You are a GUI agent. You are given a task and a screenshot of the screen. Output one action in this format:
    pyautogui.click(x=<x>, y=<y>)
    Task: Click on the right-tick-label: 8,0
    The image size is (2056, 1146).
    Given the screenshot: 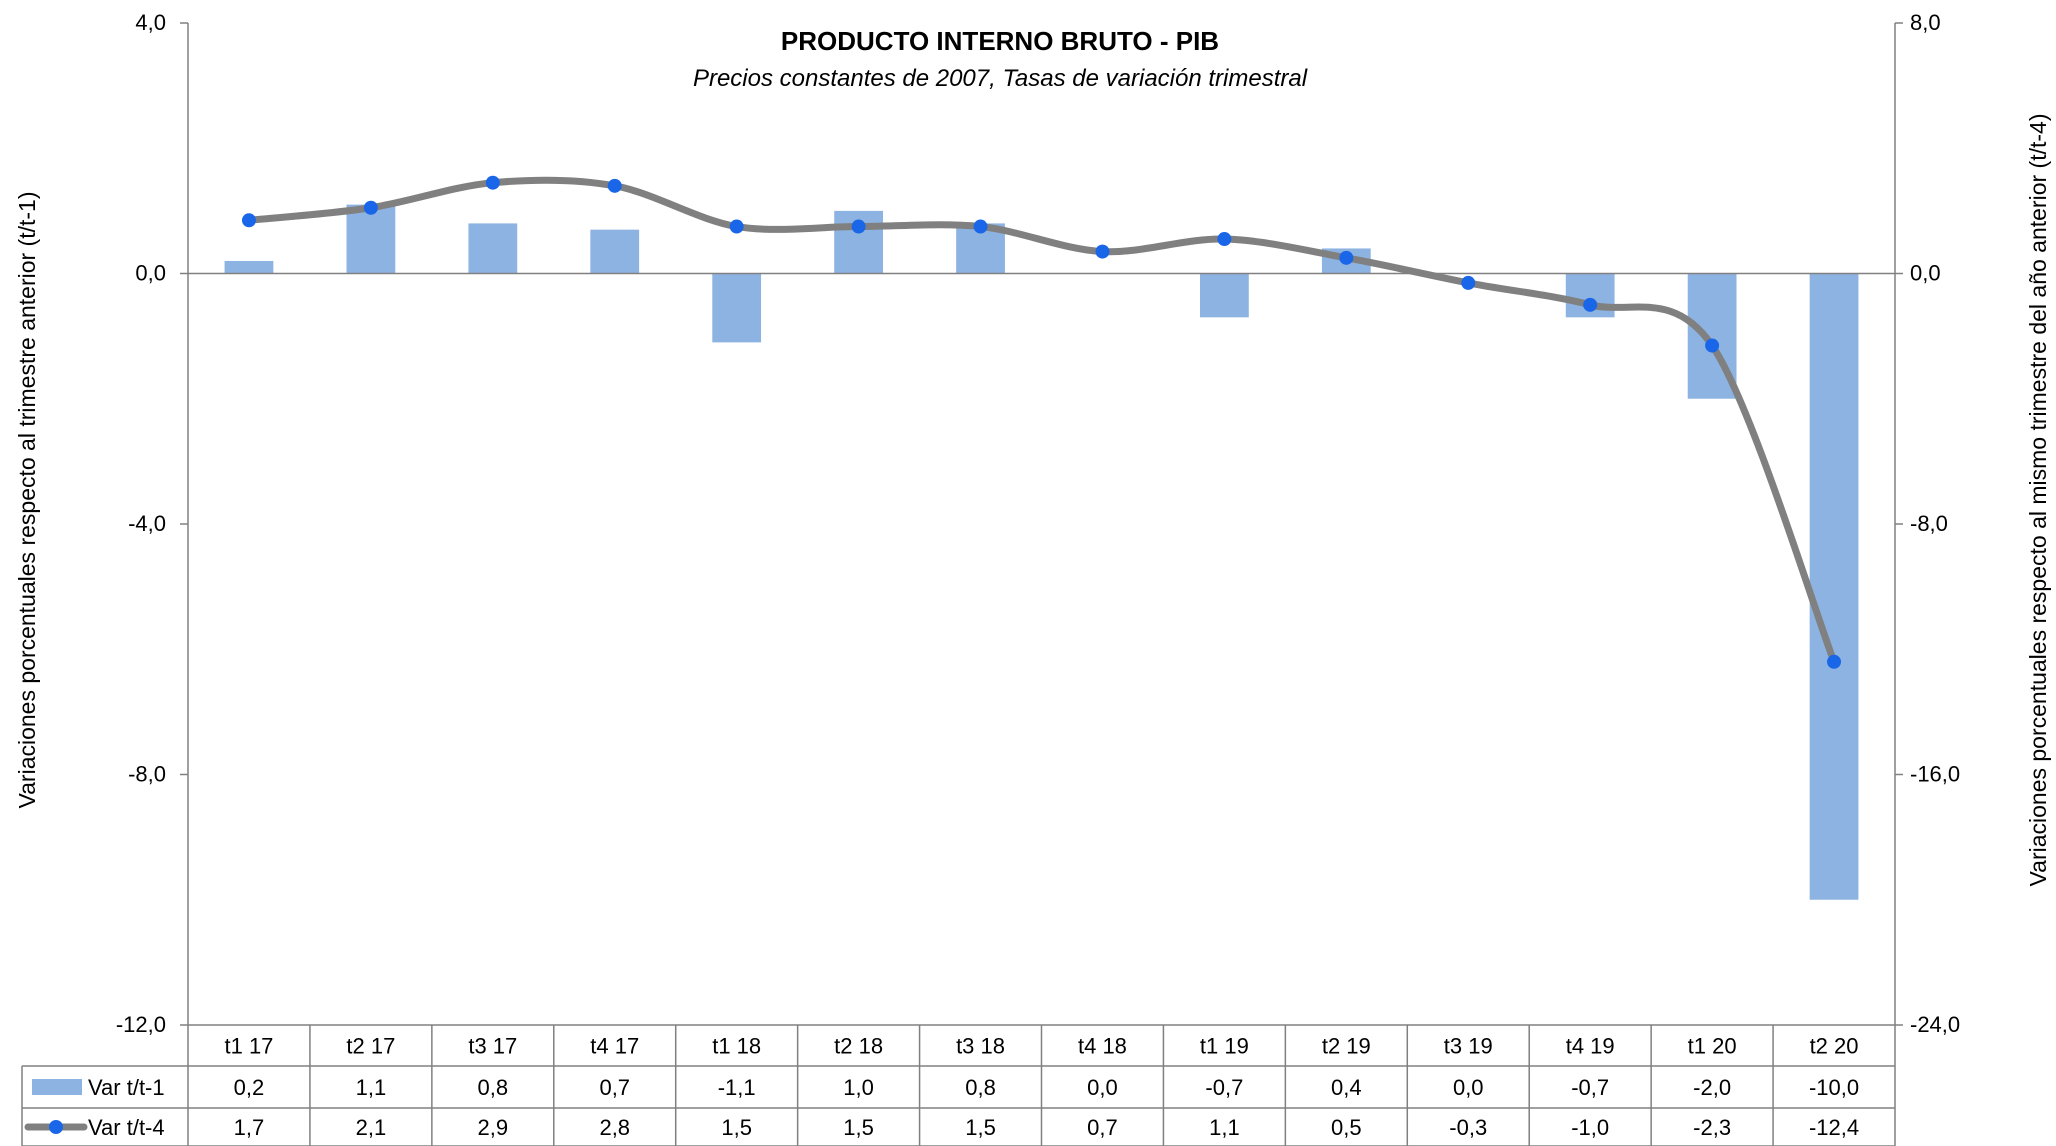 What is the action you would take?
    pyautogui.click(x=1925, y=22)
    